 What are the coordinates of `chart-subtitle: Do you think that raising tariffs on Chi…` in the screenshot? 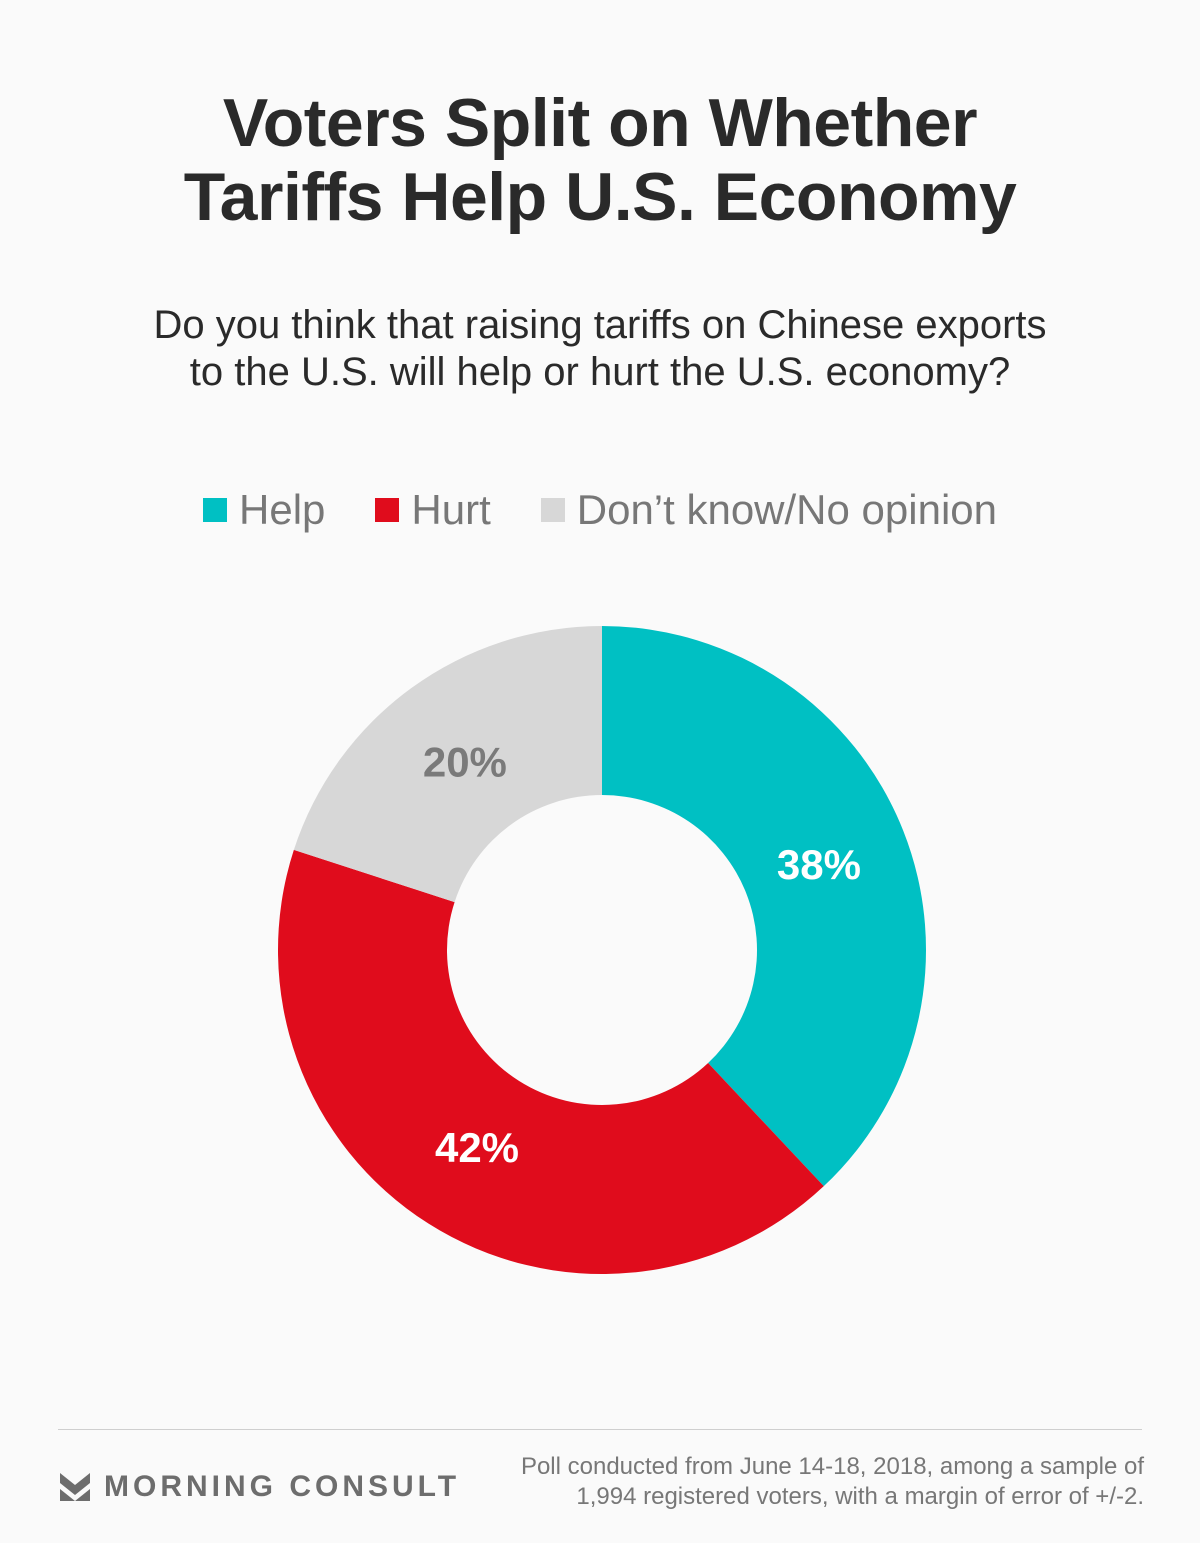 It's located at (600, 349).